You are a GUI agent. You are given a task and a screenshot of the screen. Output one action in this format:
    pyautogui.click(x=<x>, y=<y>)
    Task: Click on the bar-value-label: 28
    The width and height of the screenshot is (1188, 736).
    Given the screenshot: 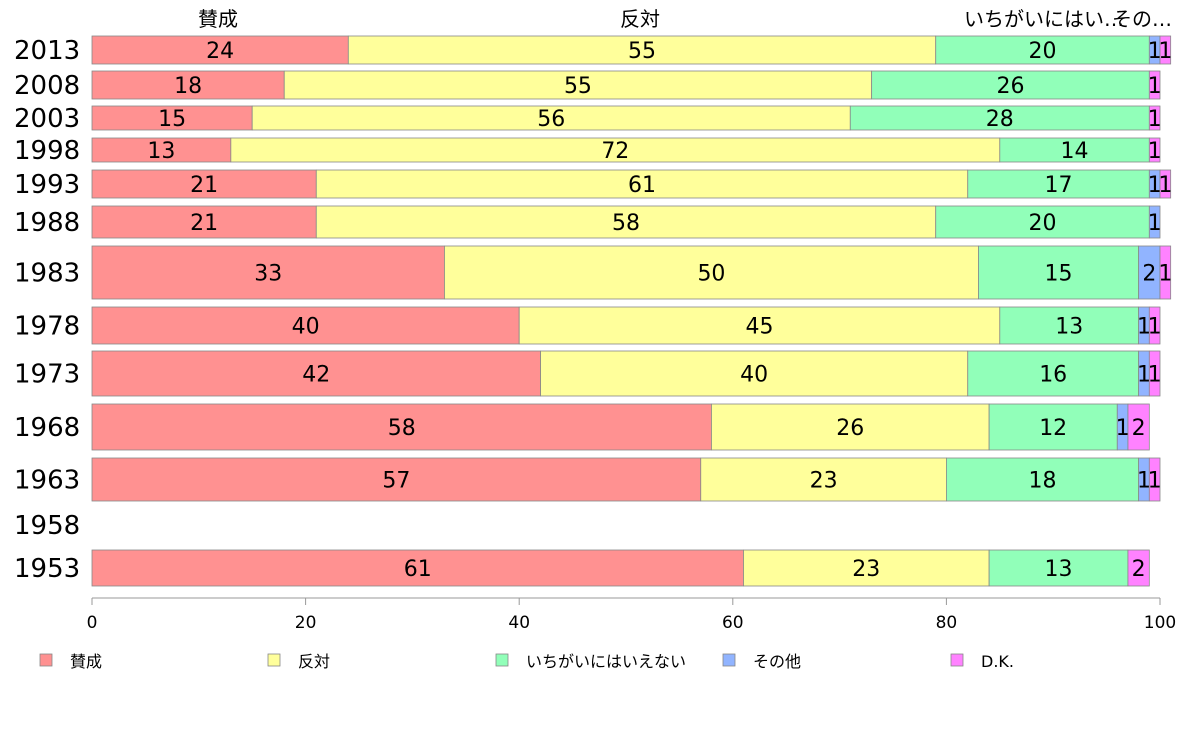 What is the action you would take?
    pyautogui.click(x=1000, y=119)
    